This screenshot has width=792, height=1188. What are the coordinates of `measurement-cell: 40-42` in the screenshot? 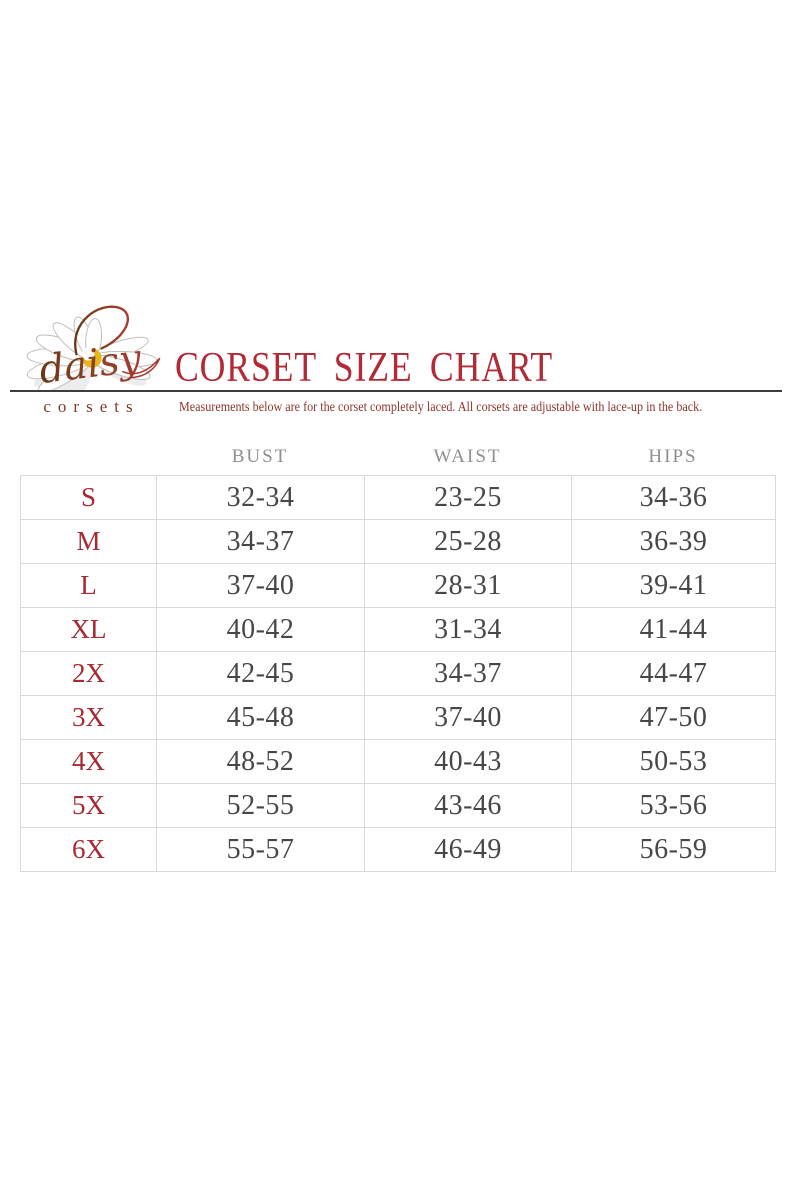 It's located at (260, 629).